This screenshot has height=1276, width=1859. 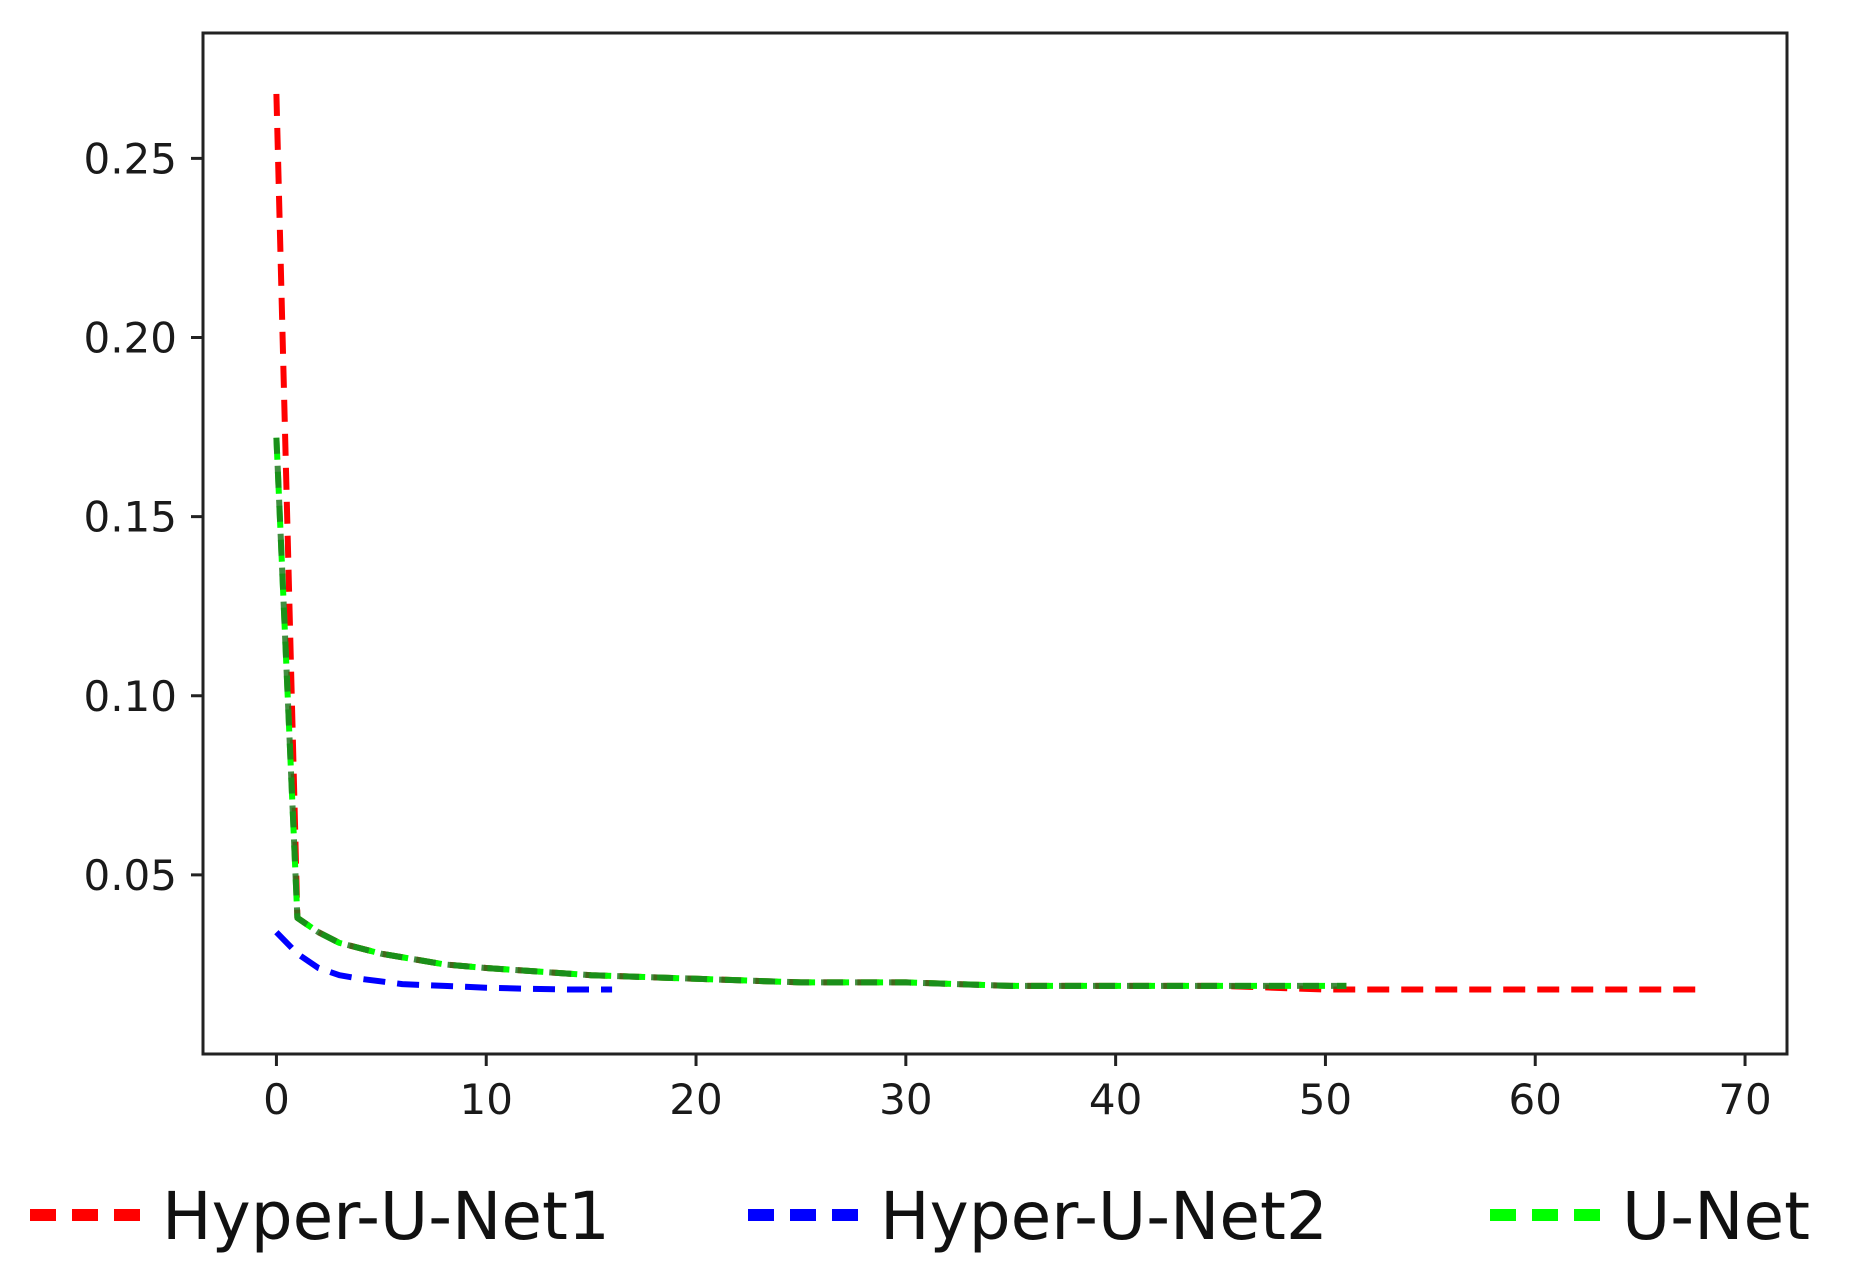 I want to click on x-tick-label: 30, so click(x=905, y=1099).